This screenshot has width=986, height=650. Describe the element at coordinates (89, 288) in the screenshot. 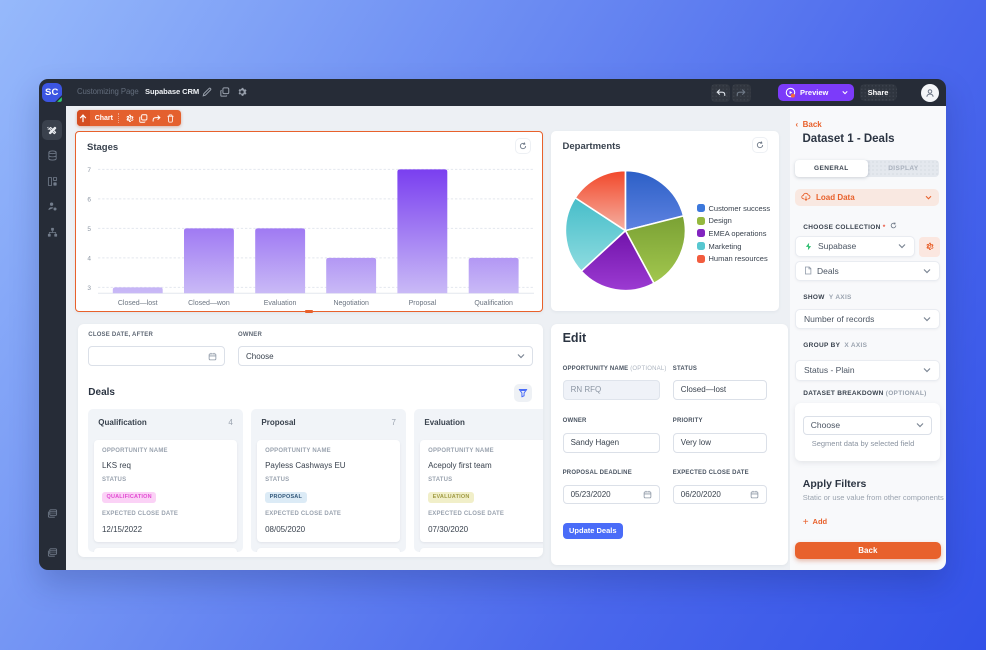

I see `svg-text: 3` at that location.